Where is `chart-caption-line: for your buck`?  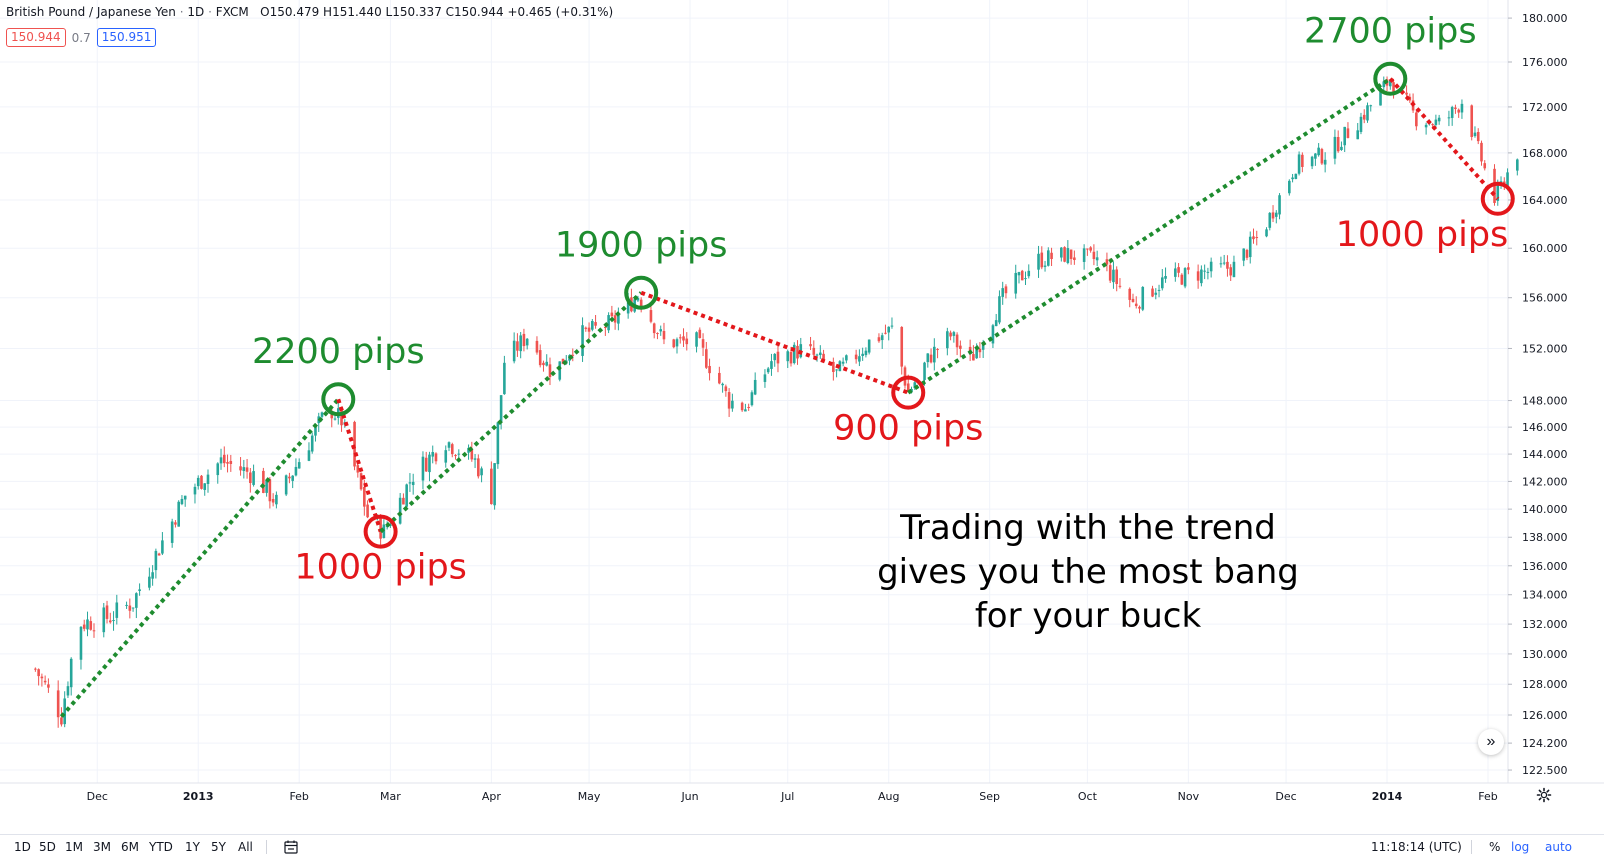 chart-caption-line: for your buck is located at coordinates (1088, 616).